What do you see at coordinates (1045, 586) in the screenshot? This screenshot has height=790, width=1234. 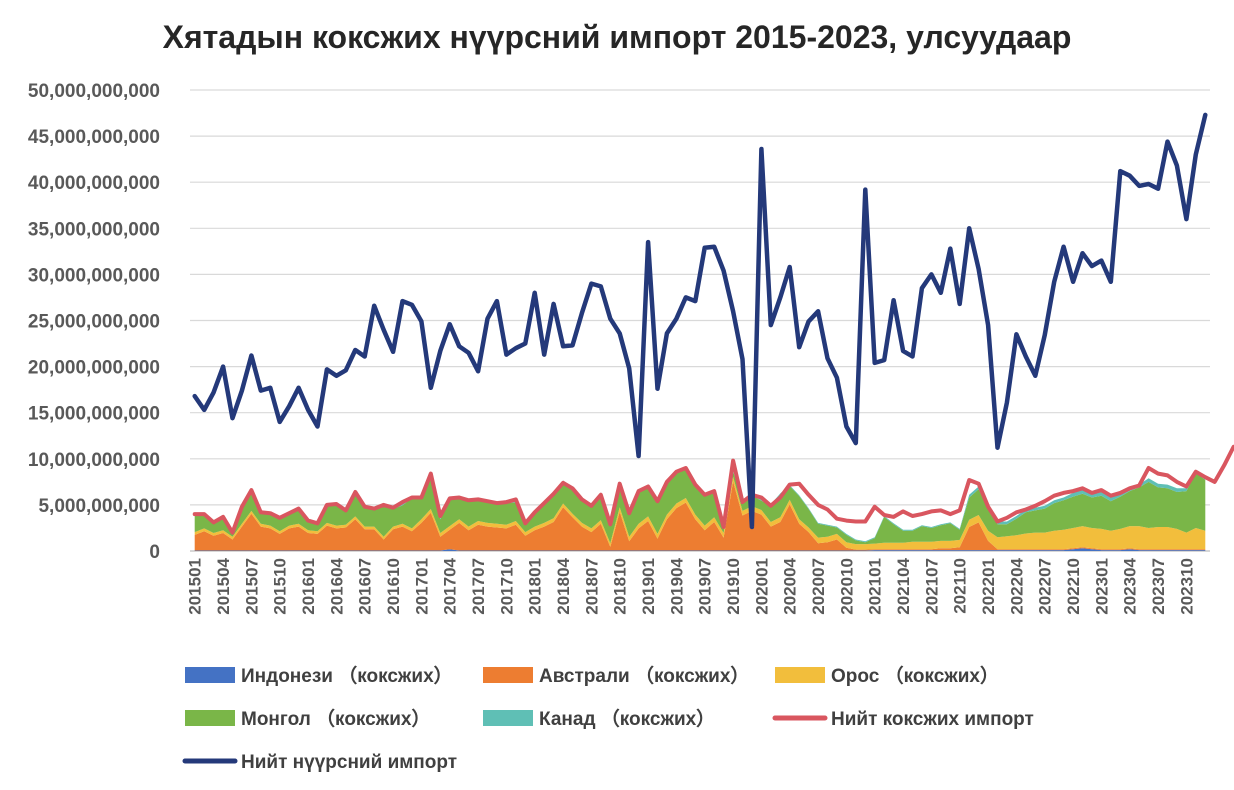 I see `x-tick-label: 202207` at bounding box center [1045, 586].